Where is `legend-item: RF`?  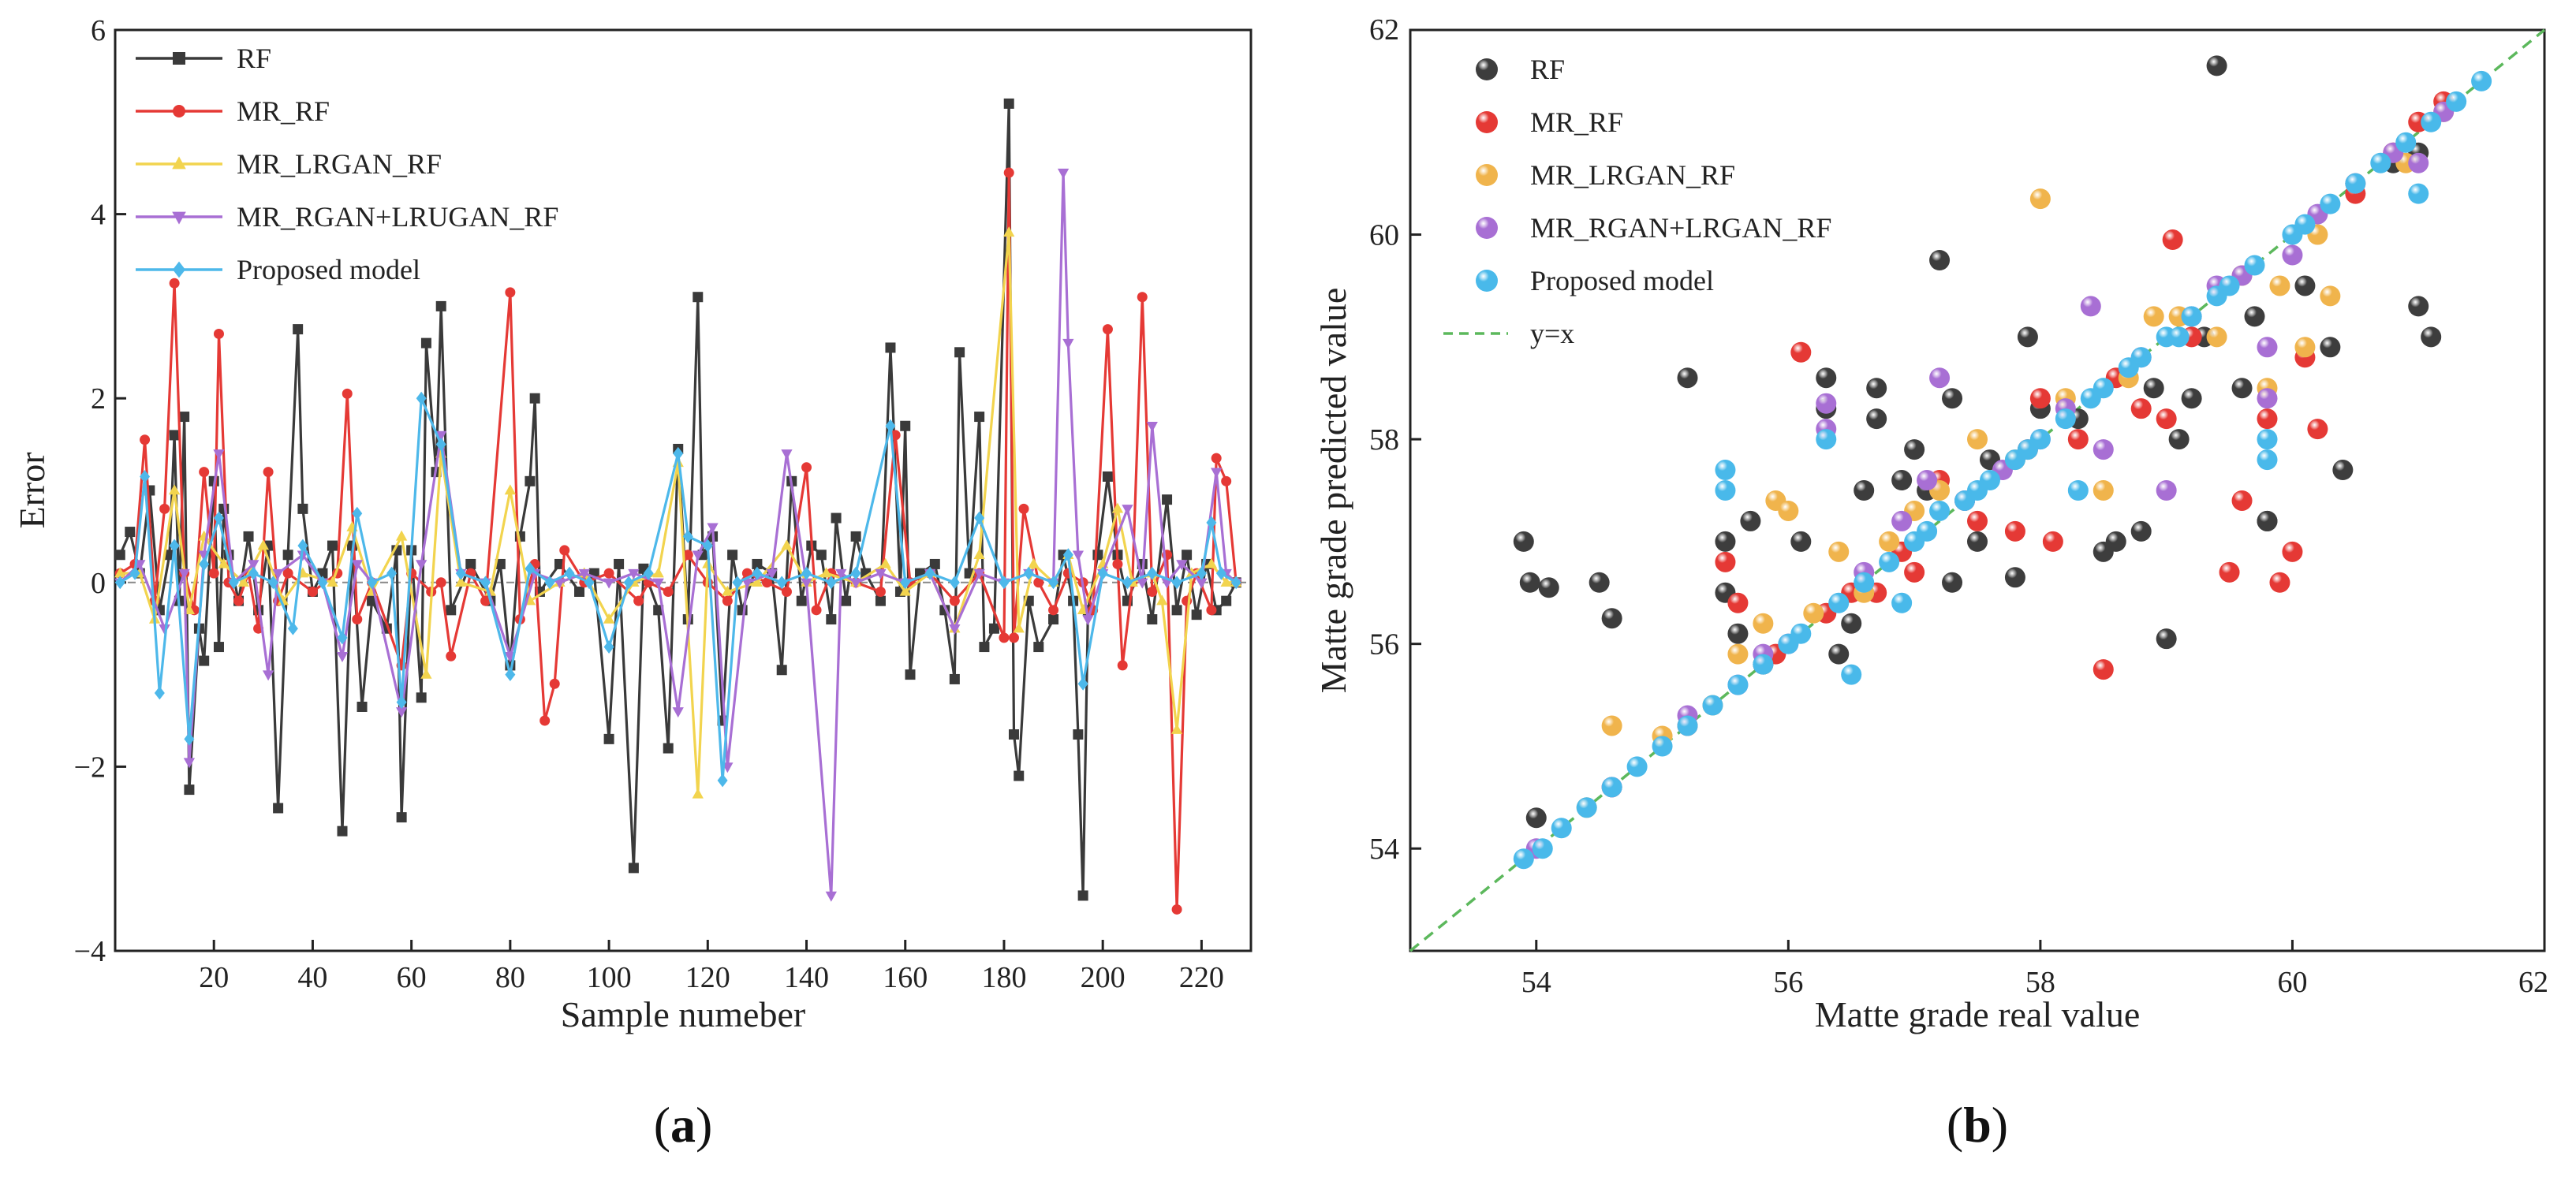
legend-item: RF is located at coordinates (1520, 69).